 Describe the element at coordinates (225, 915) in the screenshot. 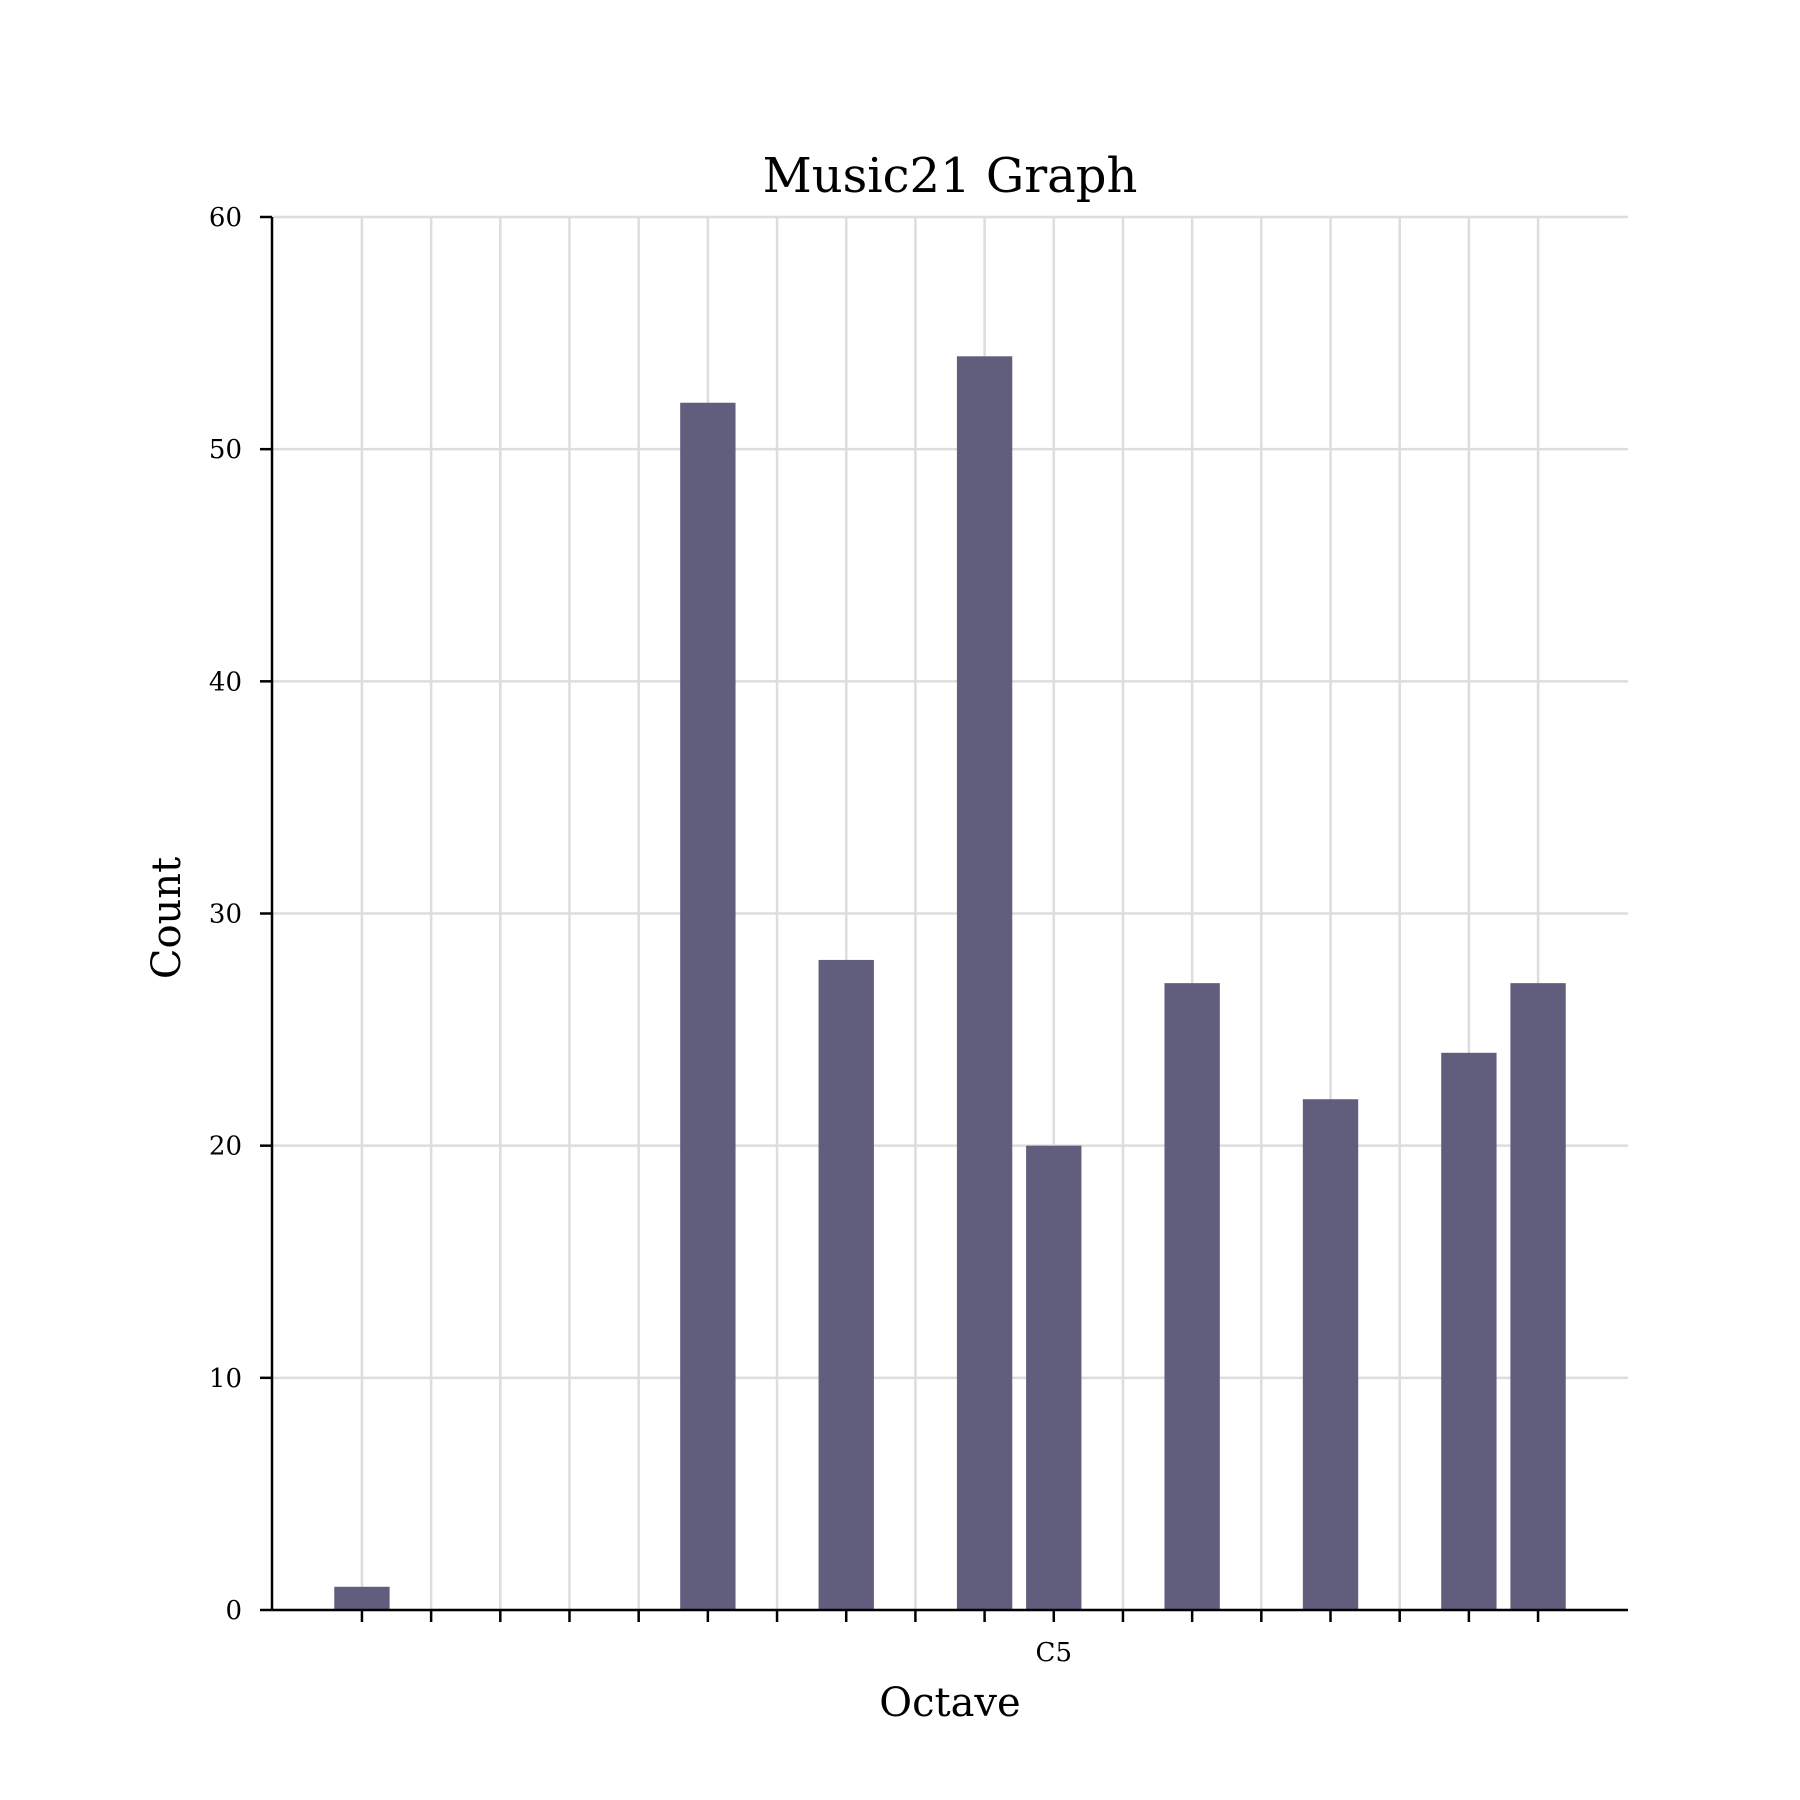

I see `y-tick-label: 30` at that location.